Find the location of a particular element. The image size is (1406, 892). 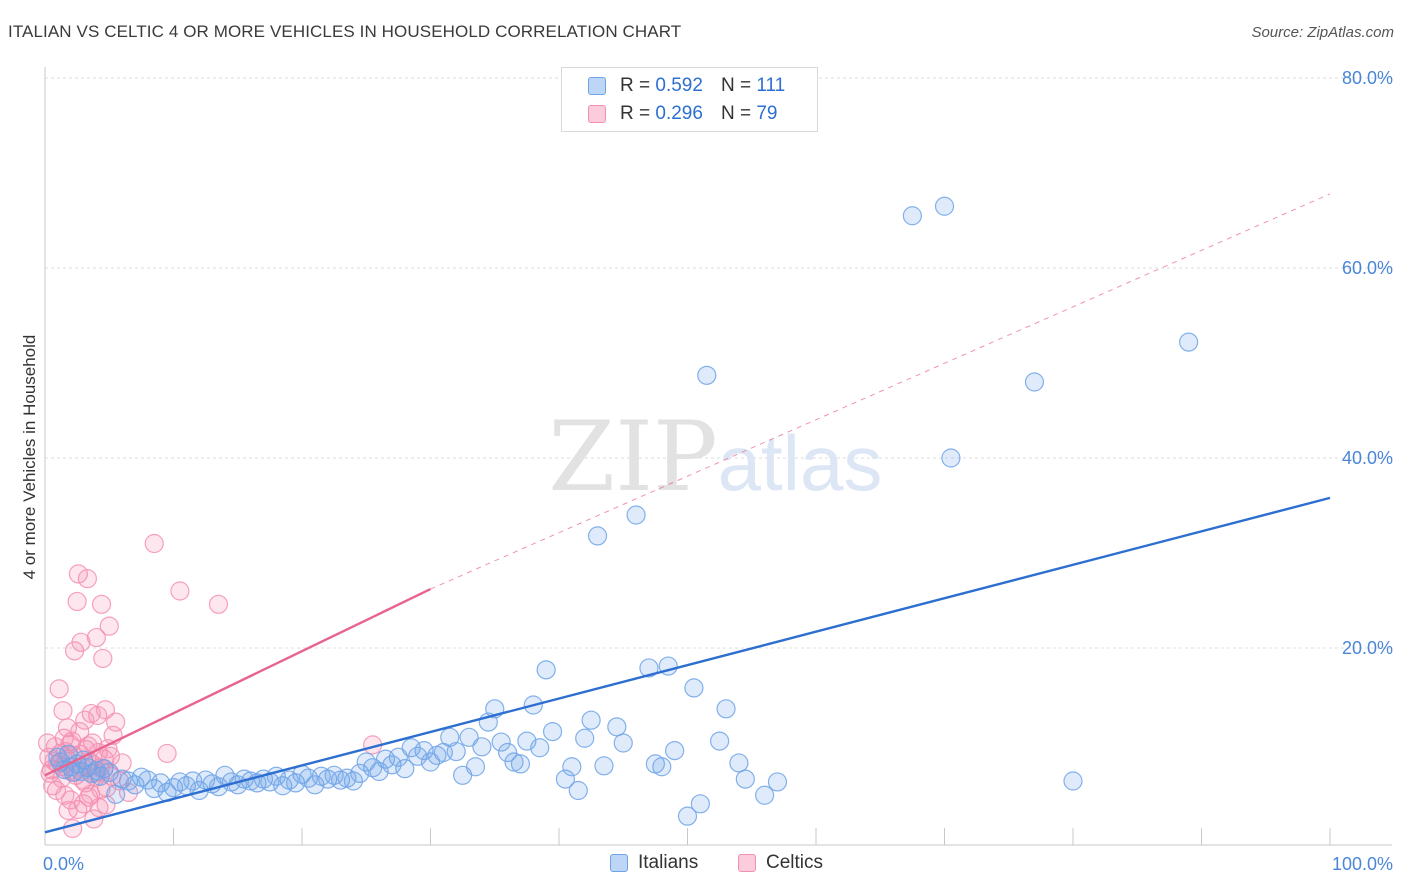

legend-row-italians: R = 0.592 N = 111 is located at coordinates (686, 86).